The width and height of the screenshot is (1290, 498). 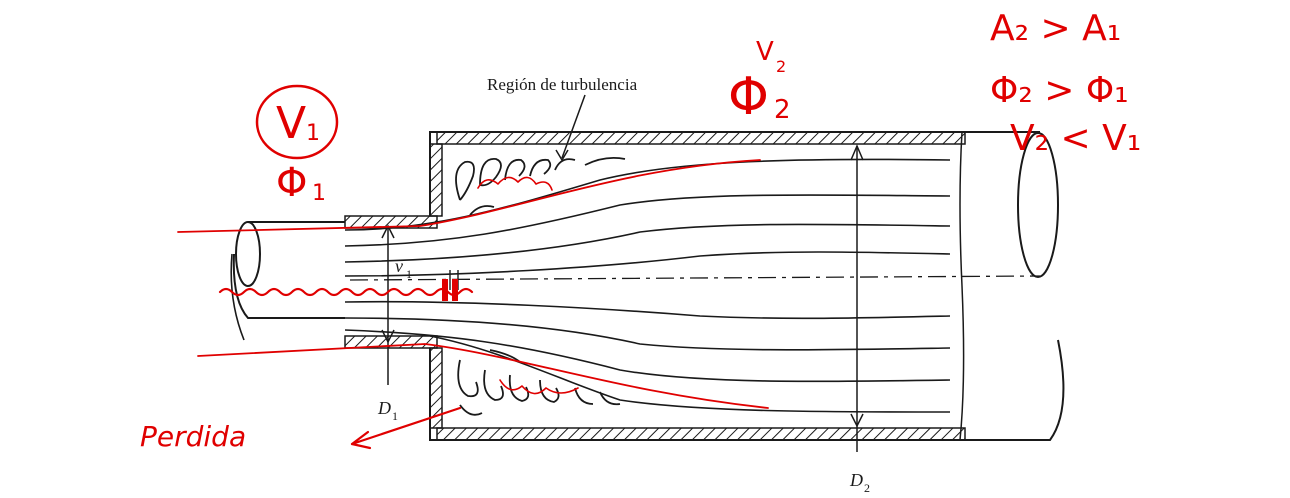 I want to click on d2-subscript: 2, so click(x=867, y=488).